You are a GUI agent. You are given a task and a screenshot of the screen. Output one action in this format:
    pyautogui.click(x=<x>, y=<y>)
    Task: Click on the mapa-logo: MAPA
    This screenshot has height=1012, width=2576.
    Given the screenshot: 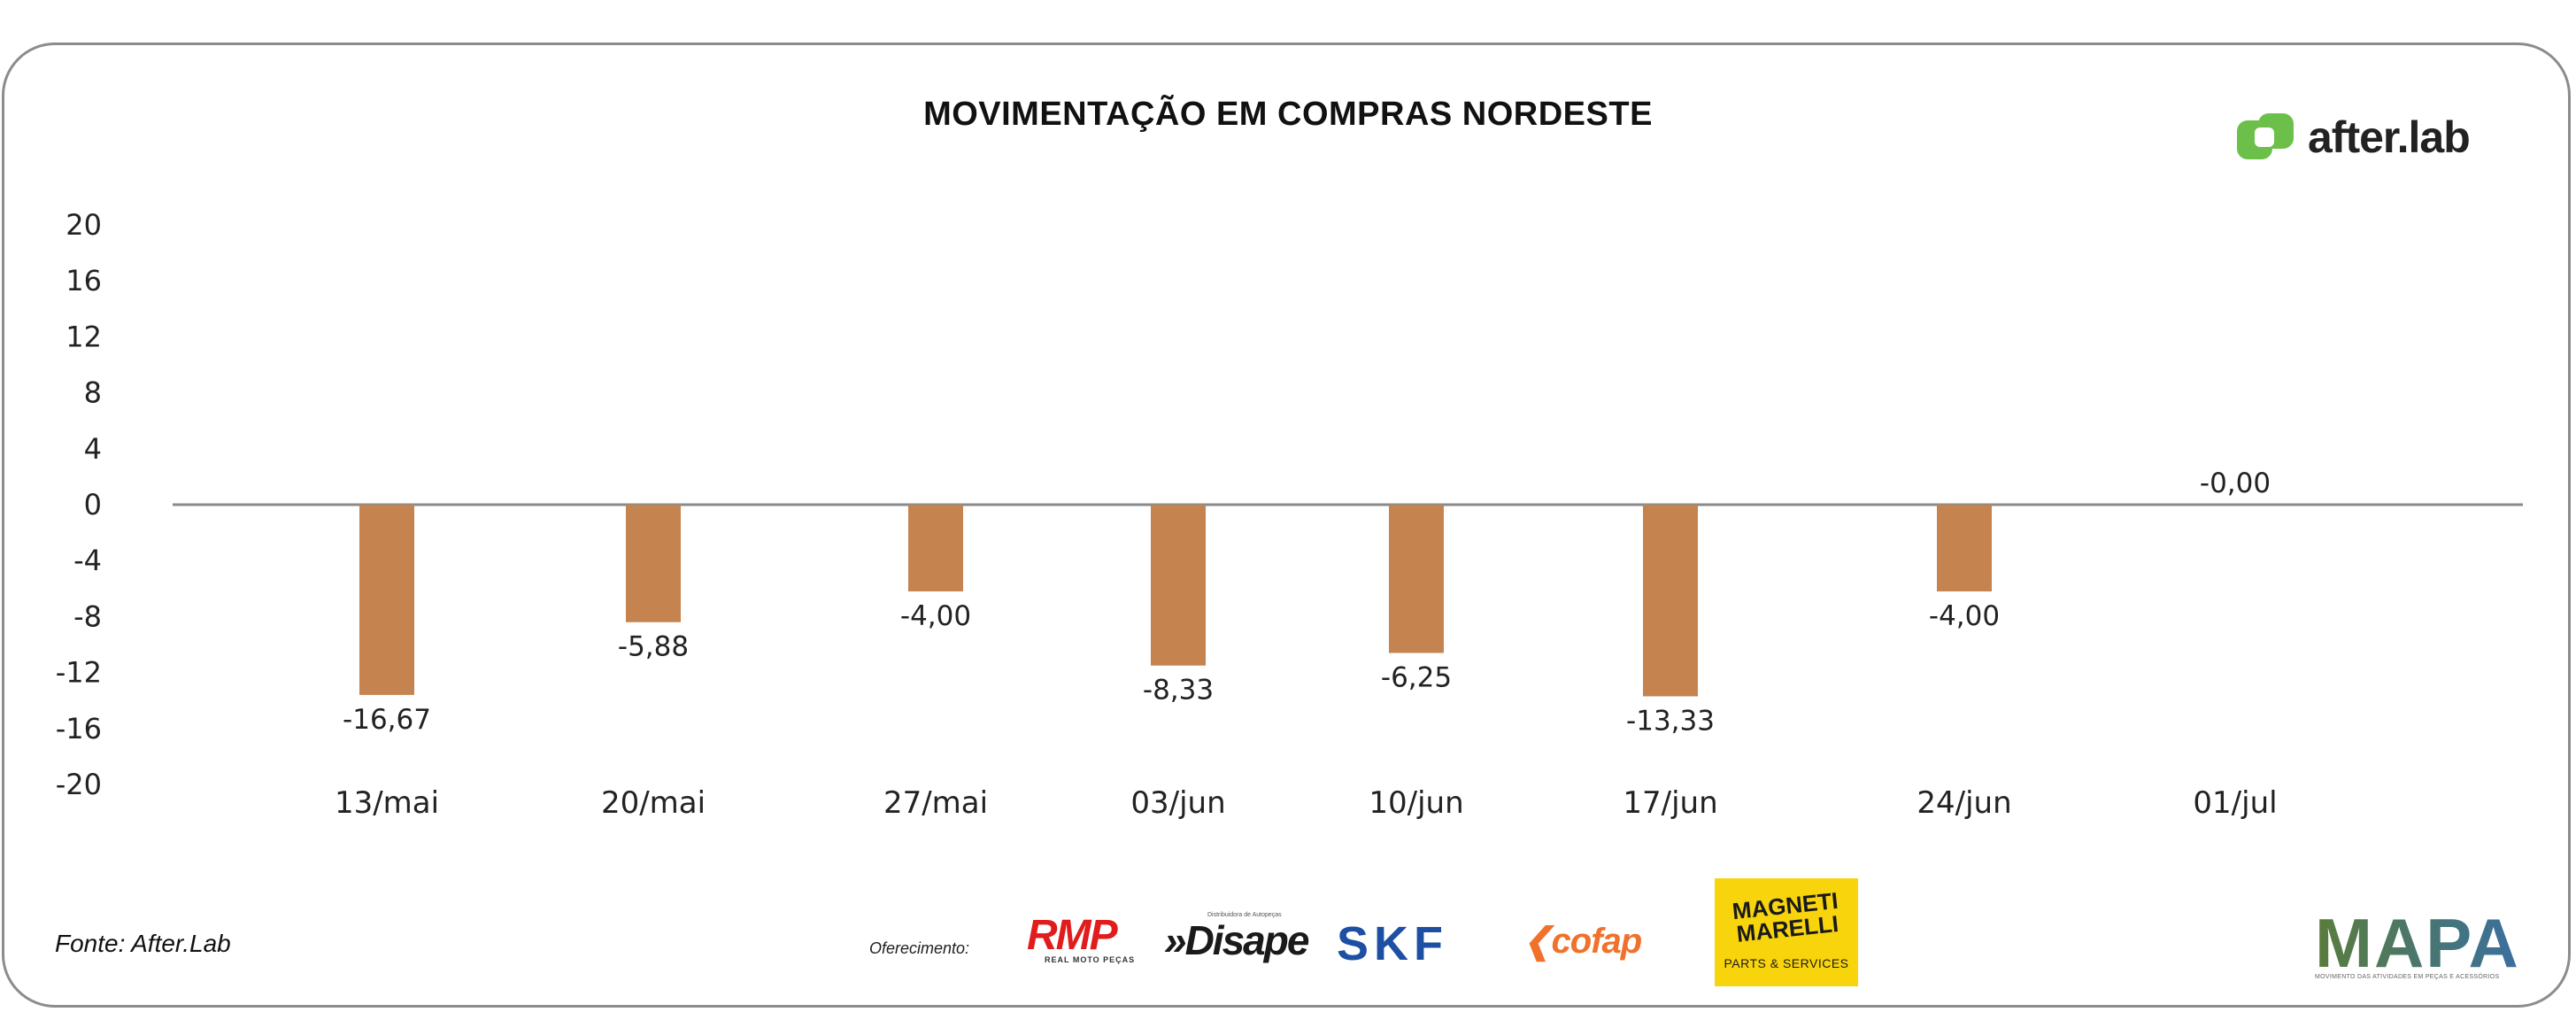 What is the action you would take?
    pyautogui.click(x=2417, y=943)
    